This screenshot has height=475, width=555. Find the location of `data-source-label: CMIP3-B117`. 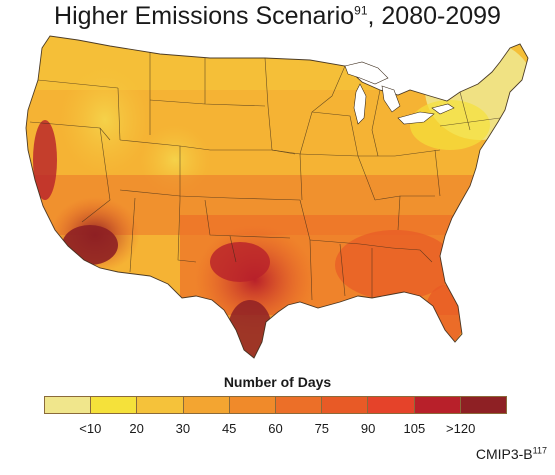

data-source-label: CMIP3-B117 is located at coordinates (511, 454).